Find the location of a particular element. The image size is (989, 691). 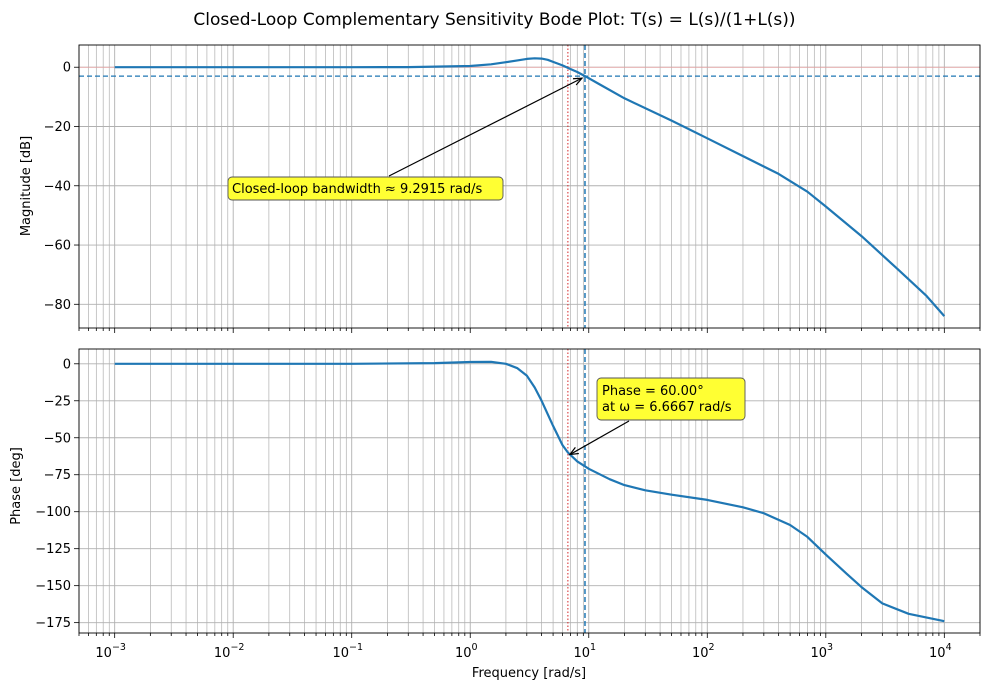

x-tick-label: 10³ is located at coordinates (822, 651).